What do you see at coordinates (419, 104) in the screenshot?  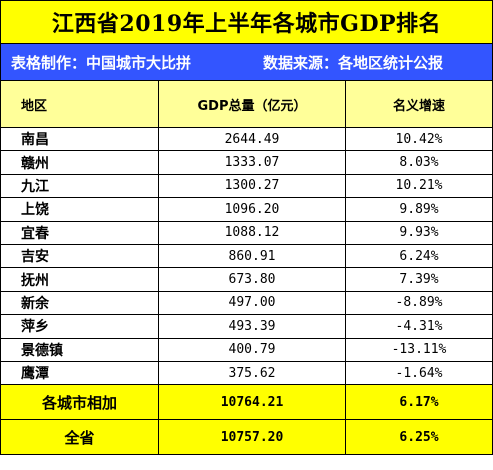 I see `header-growth: 名义增速` at bounding box center [419, 104].